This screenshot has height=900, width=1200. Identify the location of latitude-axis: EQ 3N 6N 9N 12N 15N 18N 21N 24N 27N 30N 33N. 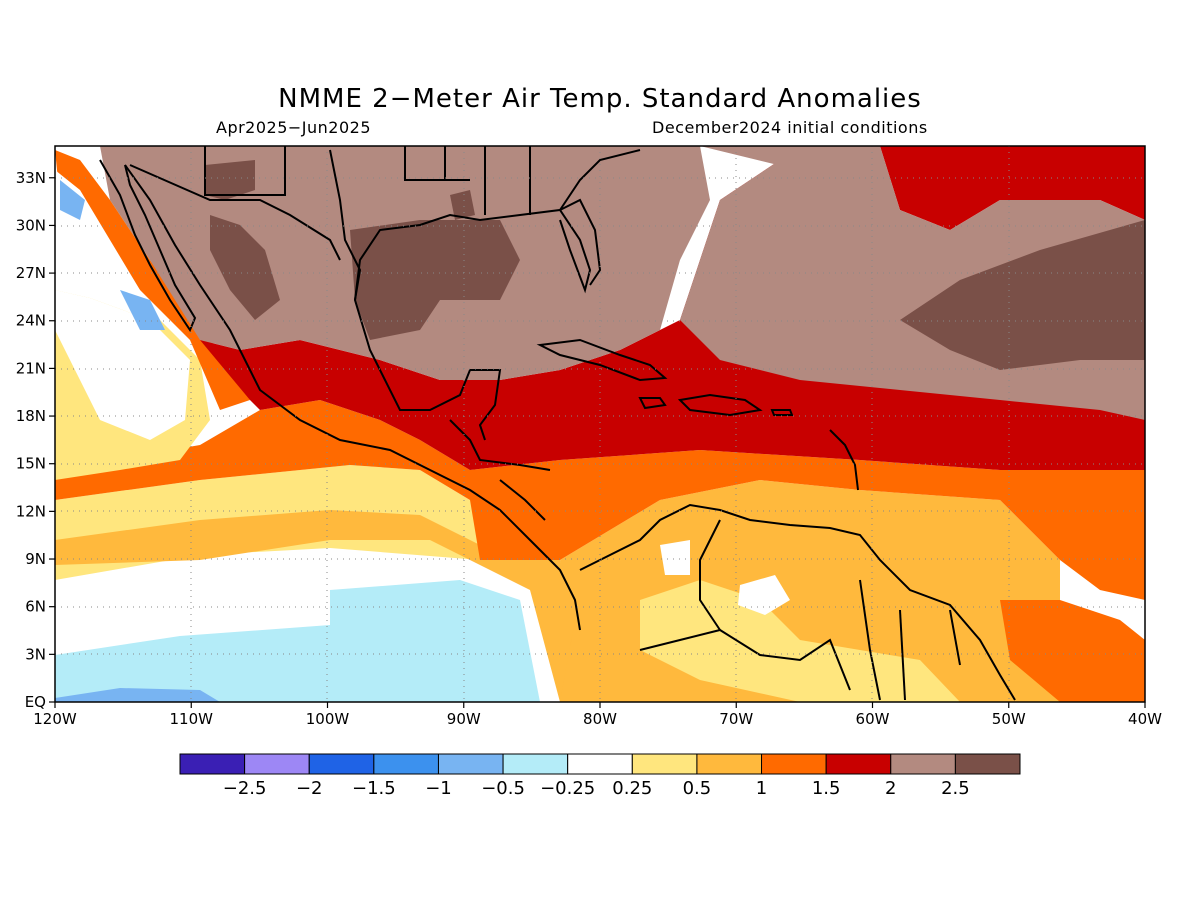
(35, 440).